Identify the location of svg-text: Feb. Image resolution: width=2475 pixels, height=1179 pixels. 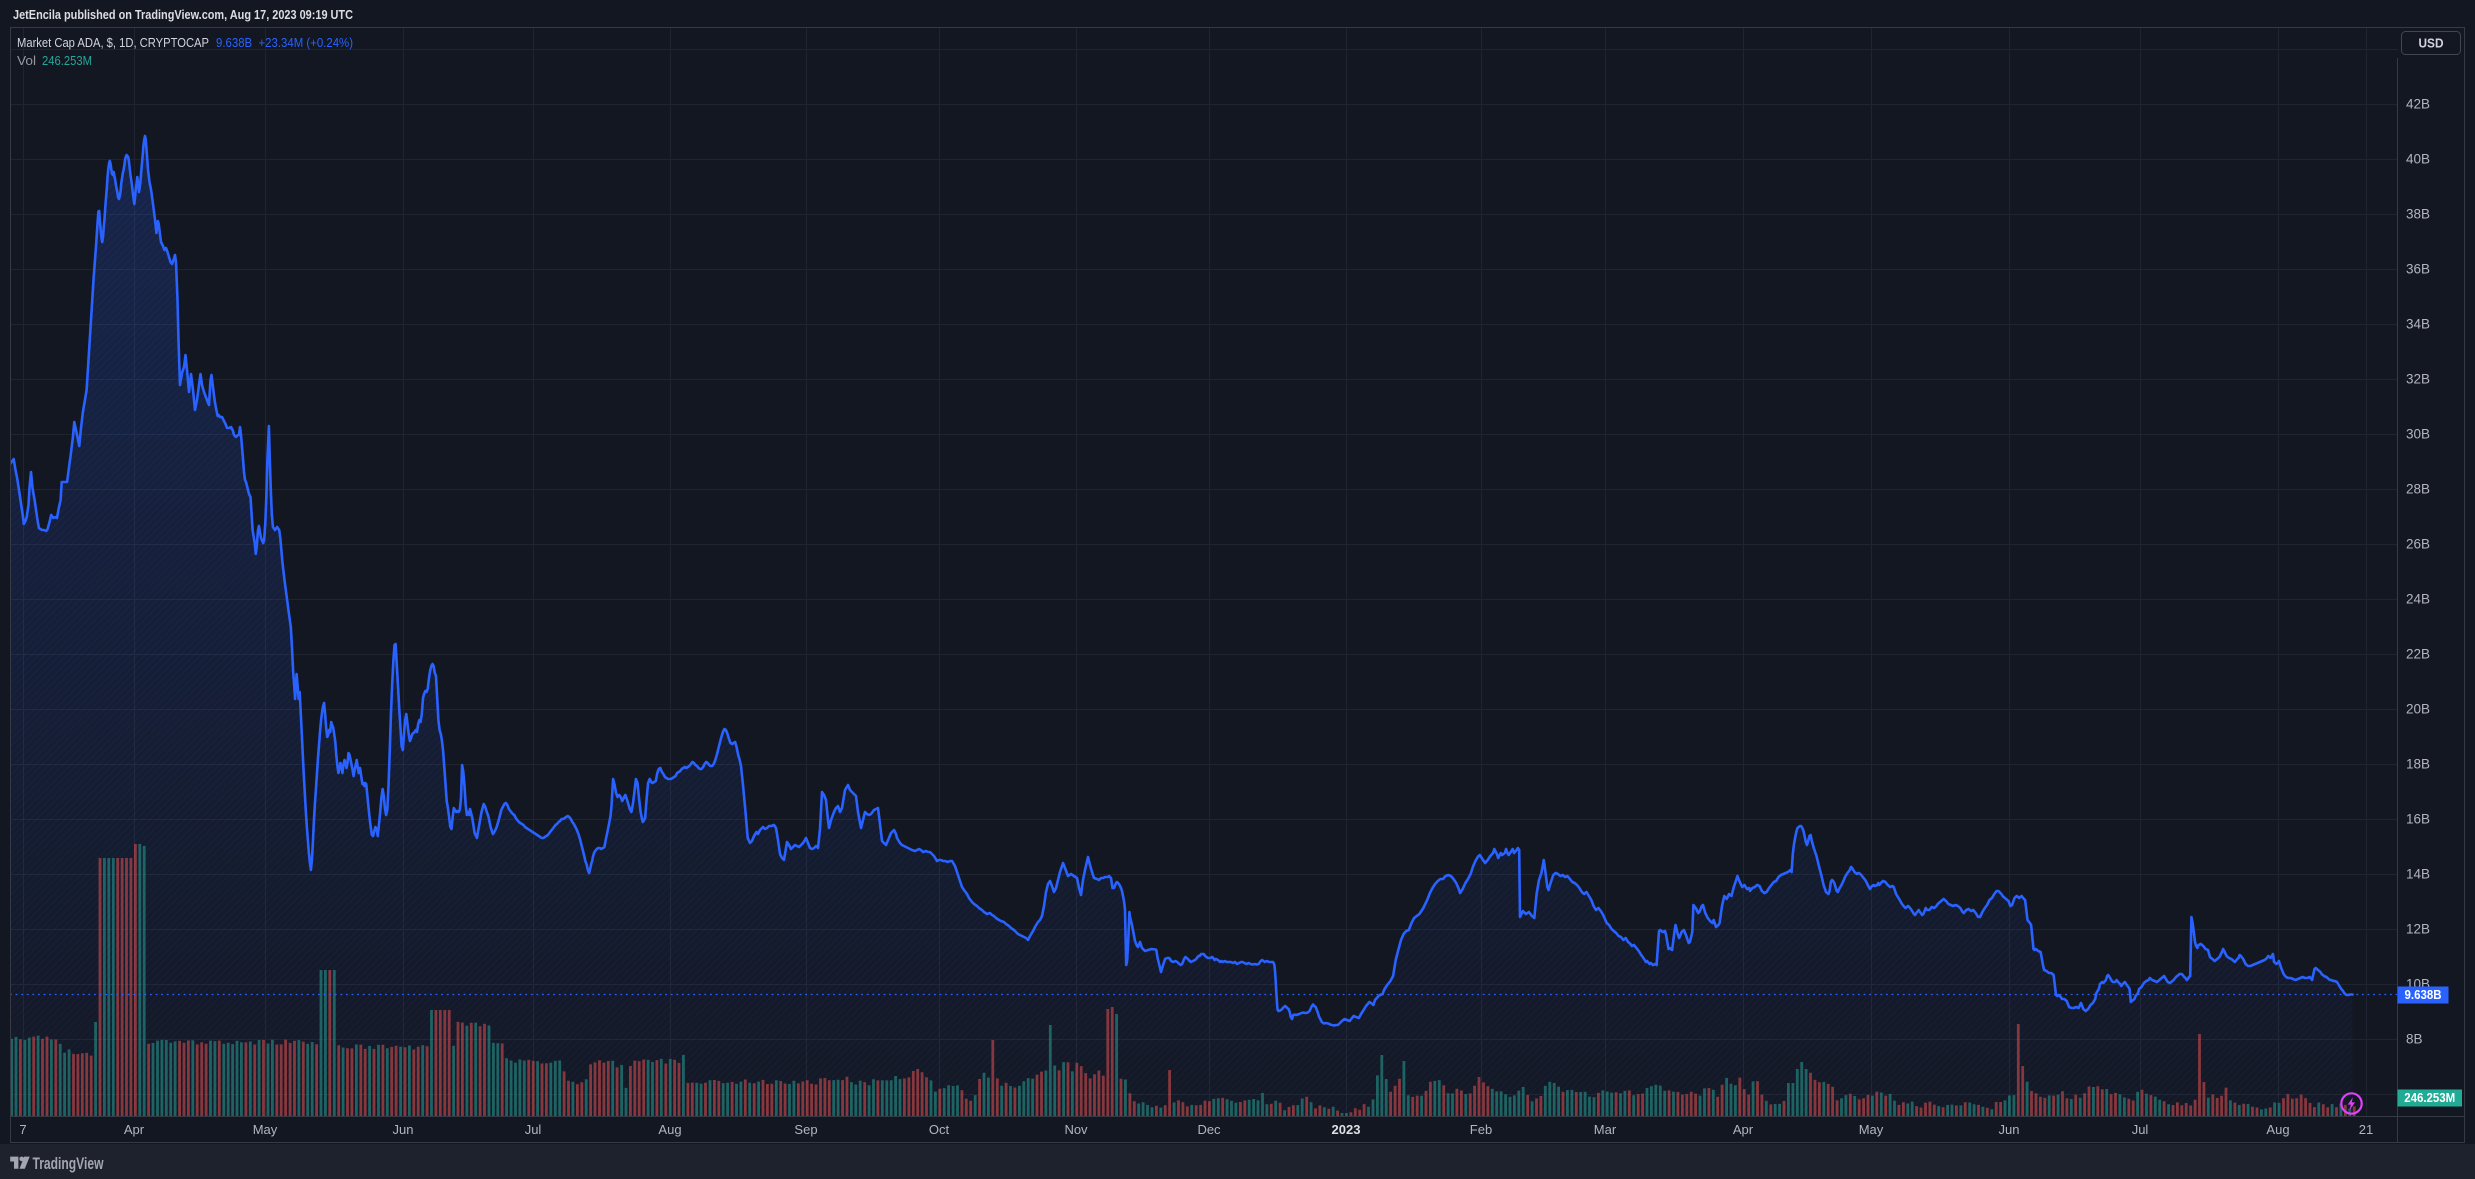
(1481, 1129).